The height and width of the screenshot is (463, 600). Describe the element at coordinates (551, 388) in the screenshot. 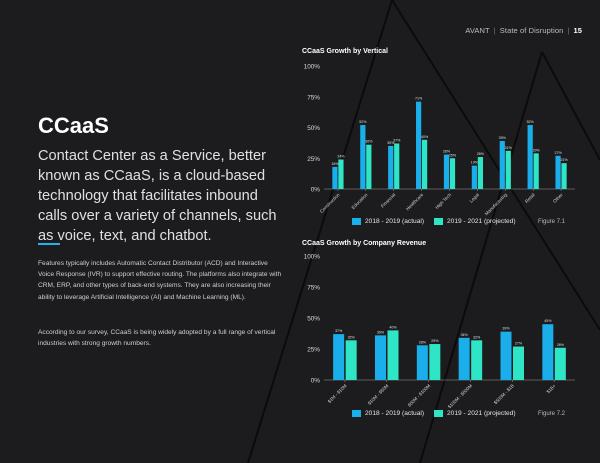

I see `x-tick-label: $1B+` at that location.